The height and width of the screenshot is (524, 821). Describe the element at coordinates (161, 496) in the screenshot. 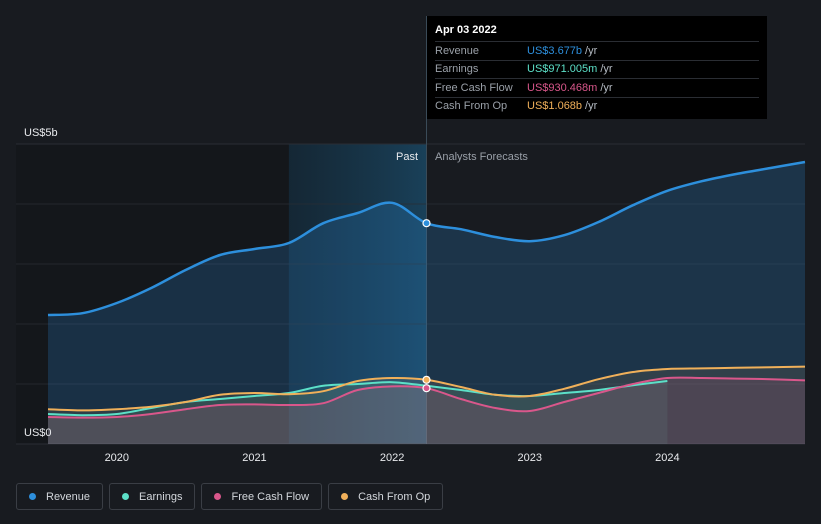

I see `legend-label: Earnings` at that location.